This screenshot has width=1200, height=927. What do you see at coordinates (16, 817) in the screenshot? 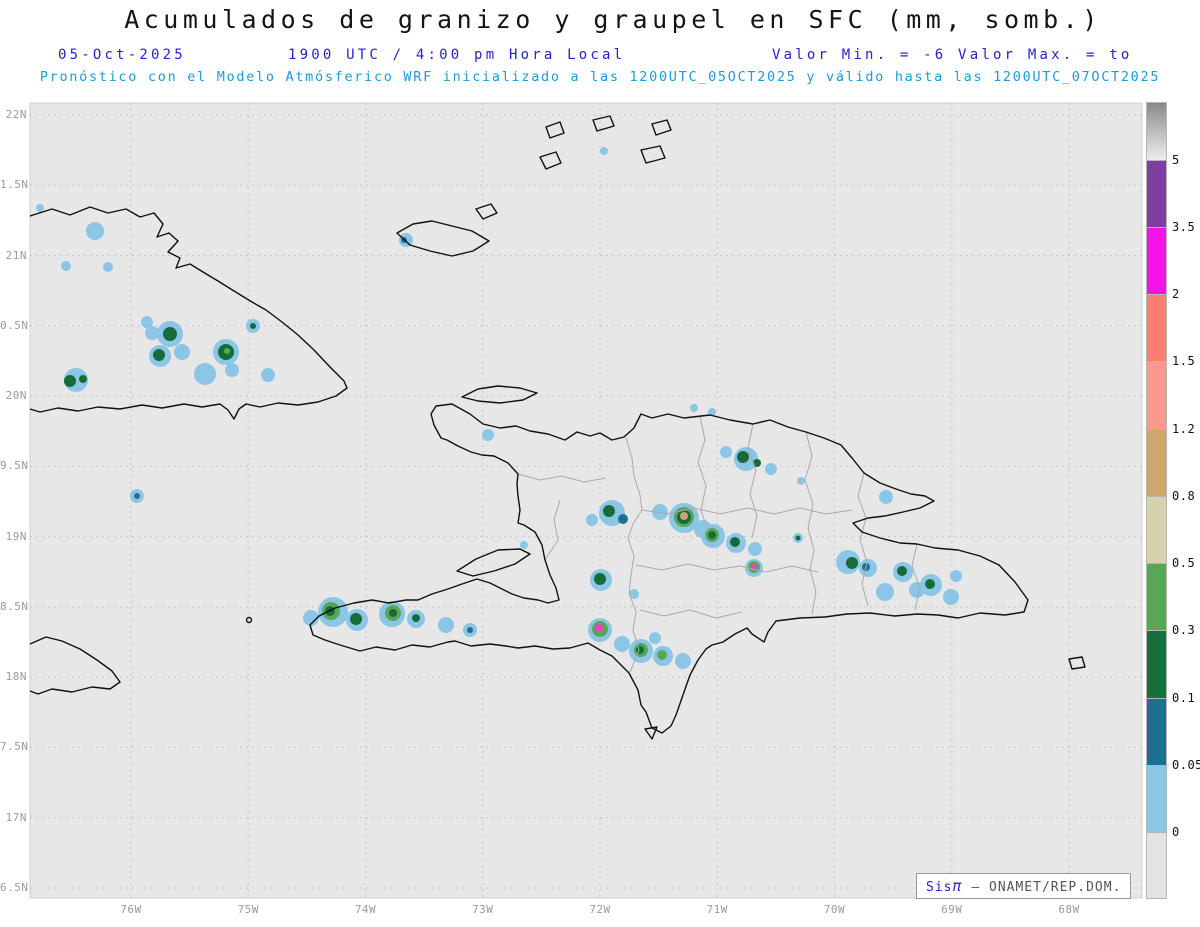
I see `y-tick-label: 17N` at bounding box center [16, 817].